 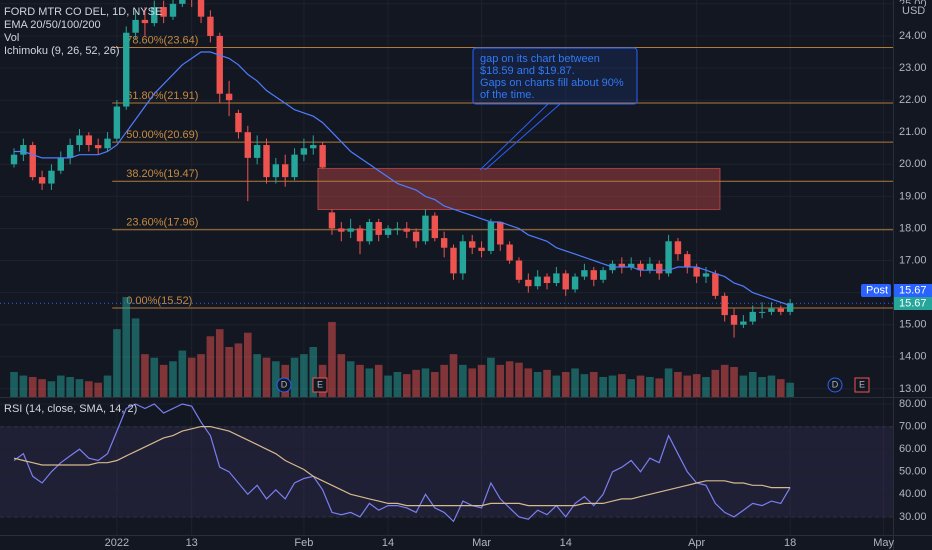 What do you see at coordinates (62, 51) in the screenshot?
I see `indicator-label: Ichimoku (9, 26, 52, 26)` at bounding box center [62, 51].